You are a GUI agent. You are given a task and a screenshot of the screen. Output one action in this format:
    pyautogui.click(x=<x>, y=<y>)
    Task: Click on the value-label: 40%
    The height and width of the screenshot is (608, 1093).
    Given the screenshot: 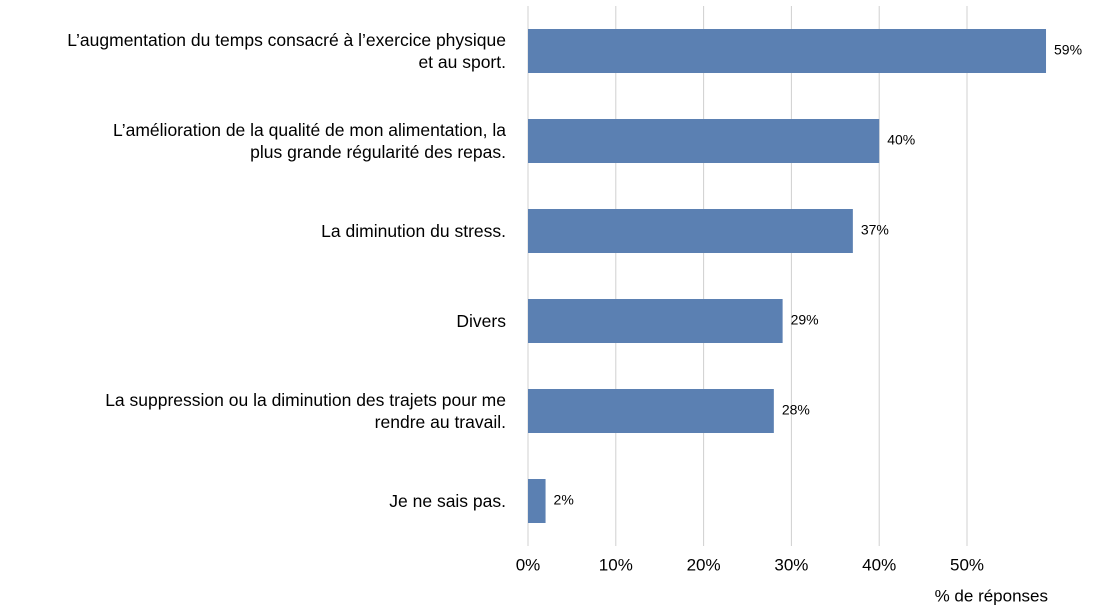 What is the action you would take?
    pyautogui.click(x=901, y=140)
    